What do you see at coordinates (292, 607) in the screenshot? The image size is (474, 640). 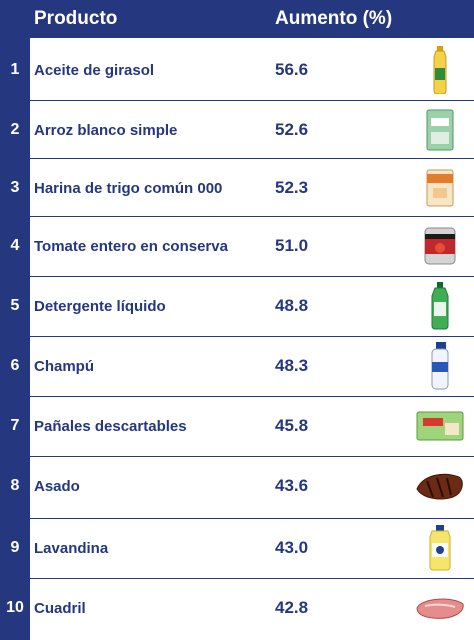 I see `increase-value: 42.8` at bounding box center [292, 607].